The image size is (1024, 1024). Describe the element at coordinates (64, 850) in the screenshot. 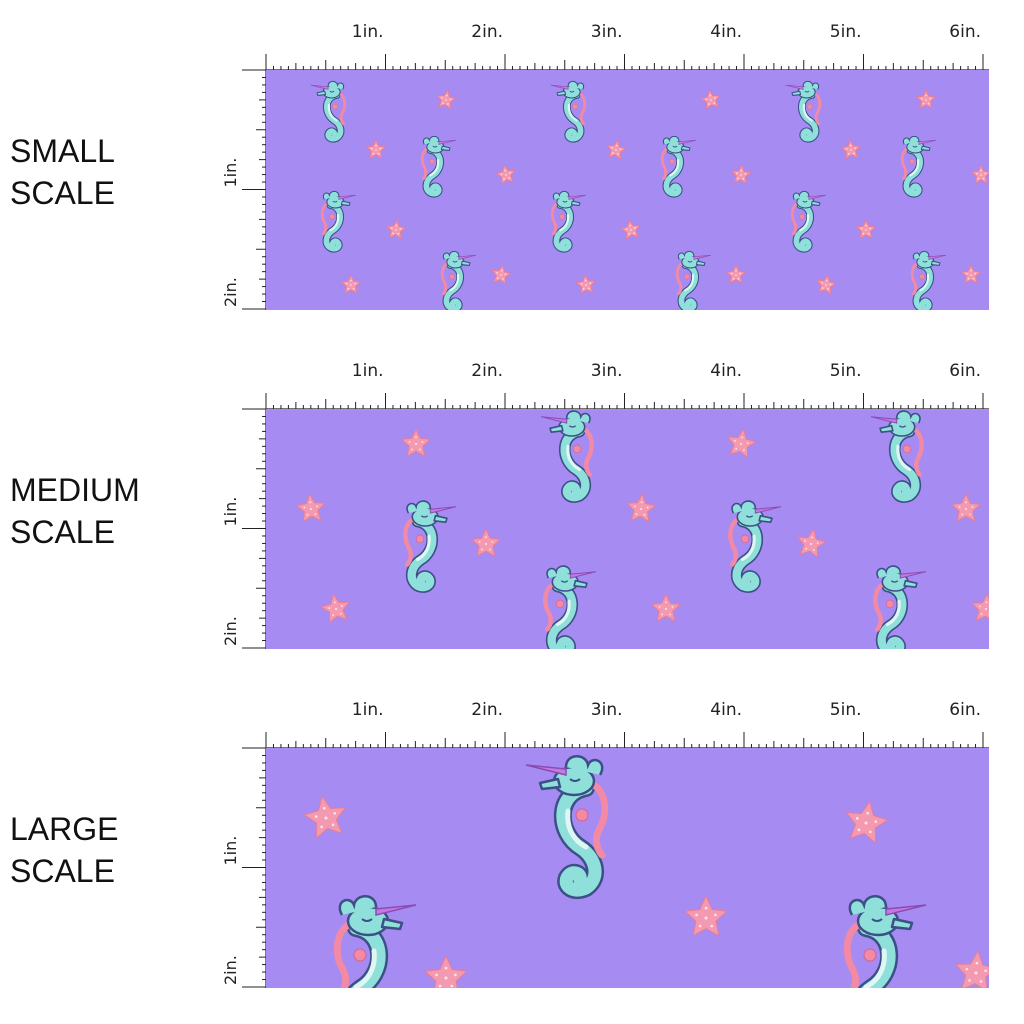

I see `scale-label-large: LARGE SCALE` at that location.